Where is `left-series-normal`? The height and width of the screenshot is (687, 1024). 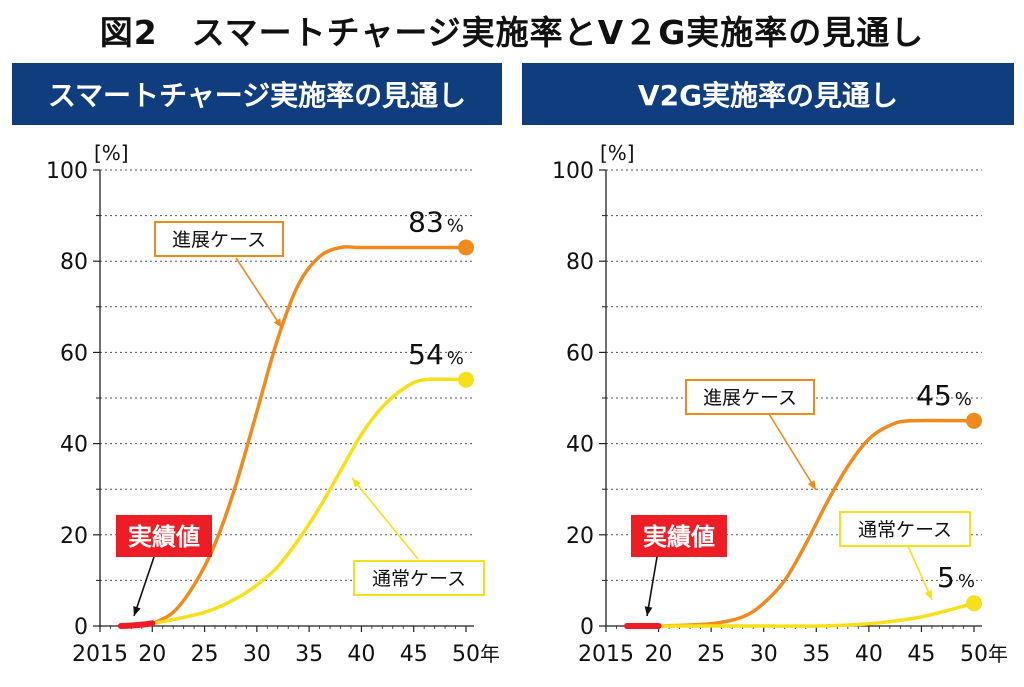 left-series-normal is located at coordinates (309, 501).